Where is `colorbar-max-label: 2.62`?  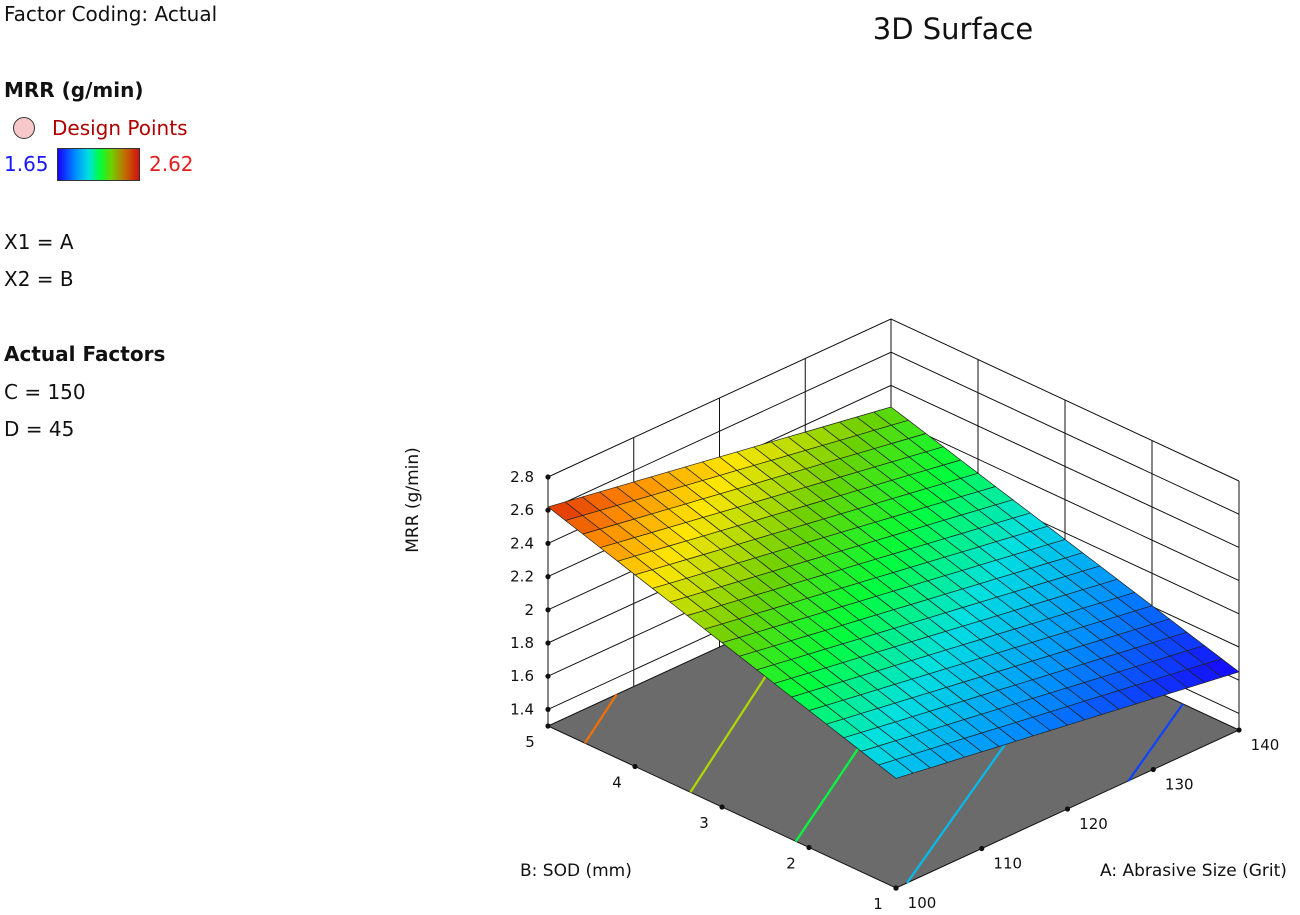 colorbar-max-label: 2.62 is located at coordinates (171, 164).